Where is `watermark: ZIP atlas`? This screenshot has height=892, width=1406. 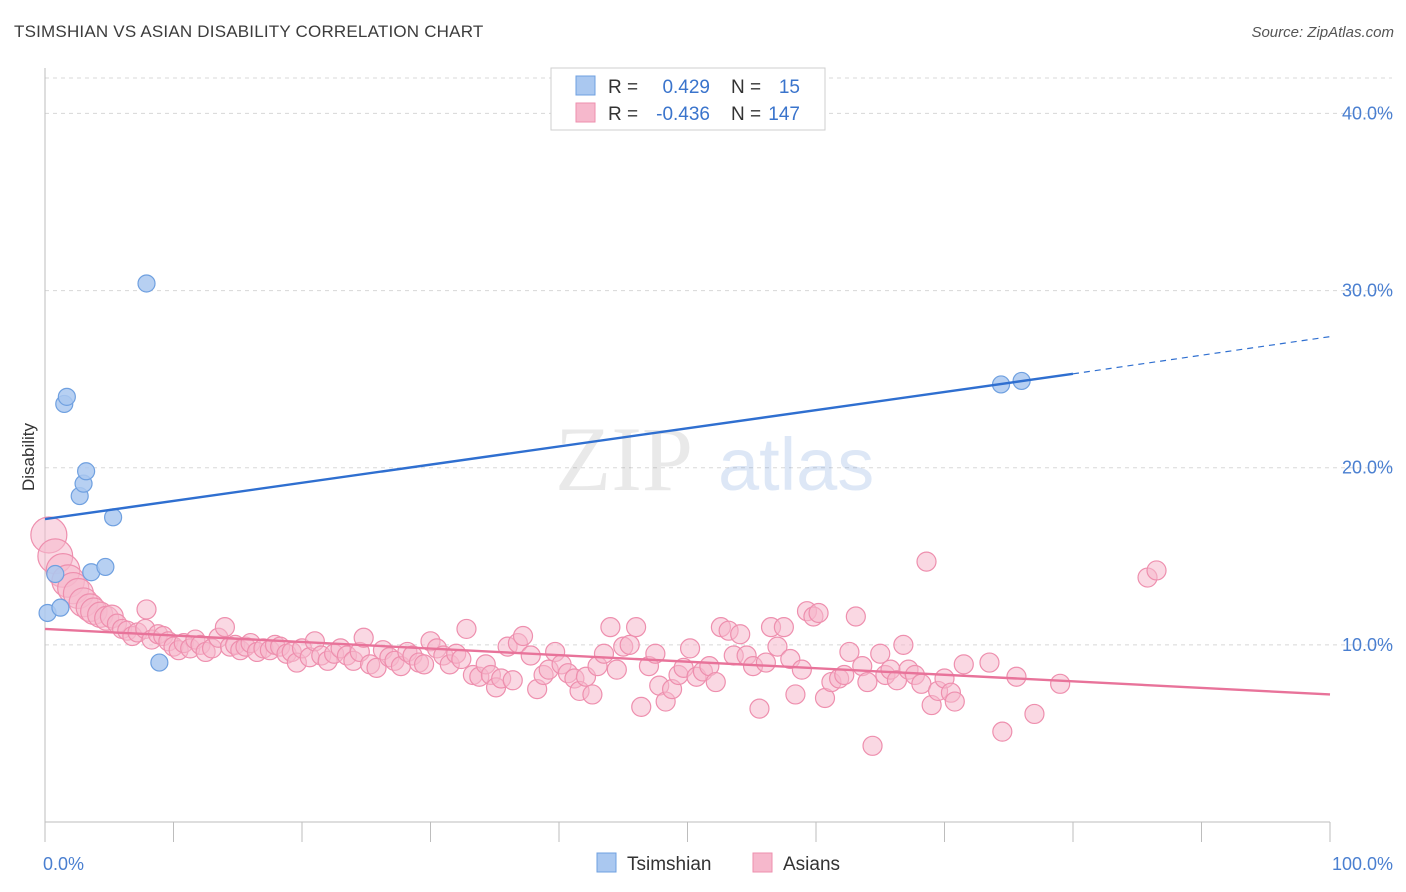 watermark: ZIP atlas is located at coordinates (714, 459).